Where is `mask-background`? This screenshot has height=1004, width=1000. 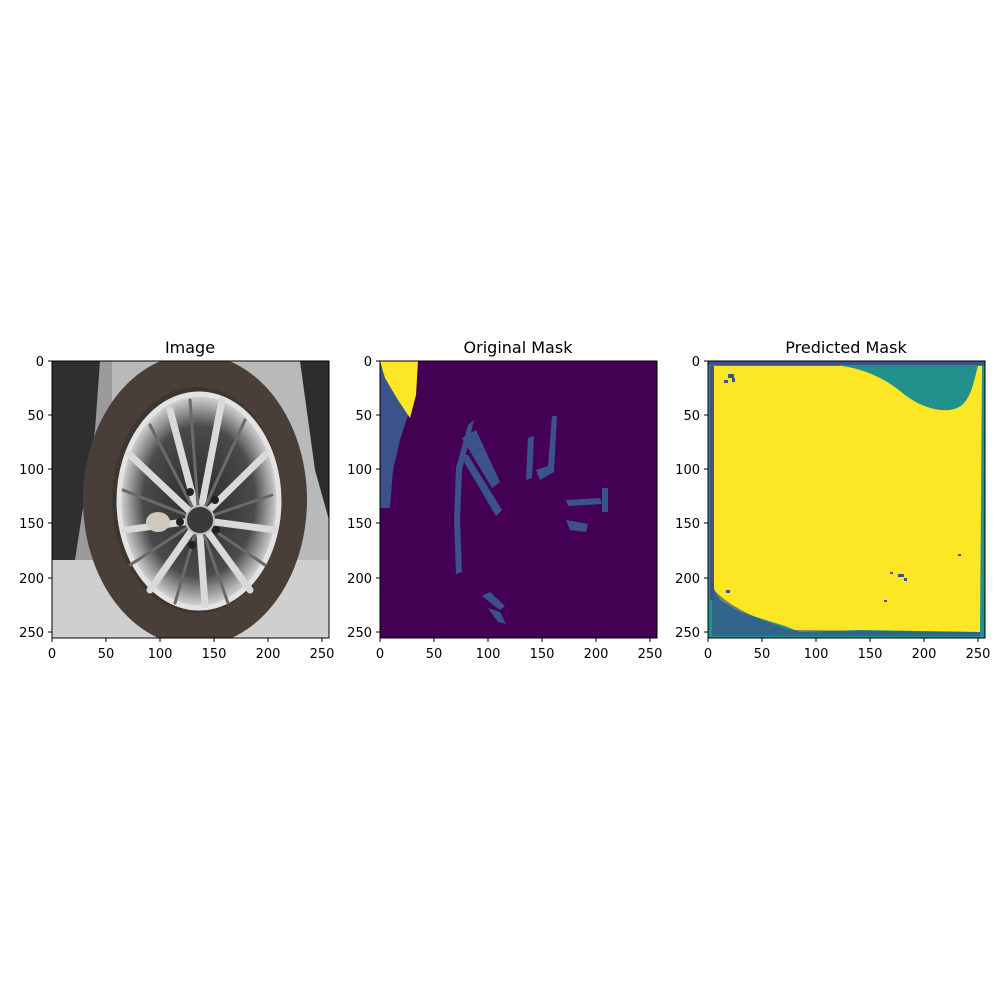
mask-background is located at coordinates (518, 499).